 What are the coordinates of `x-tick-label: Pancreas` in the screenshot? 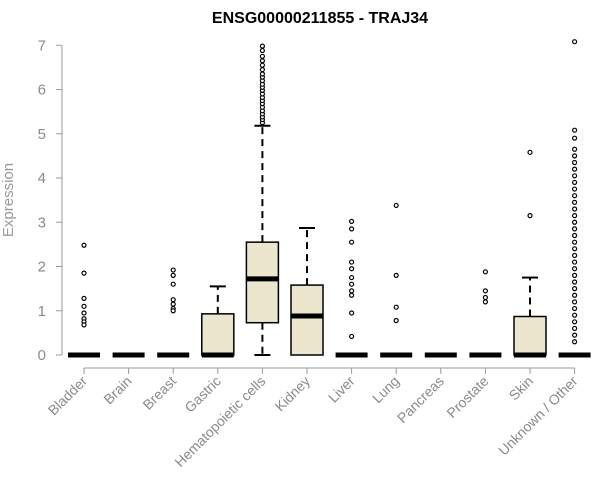 It's located at (420, 399).